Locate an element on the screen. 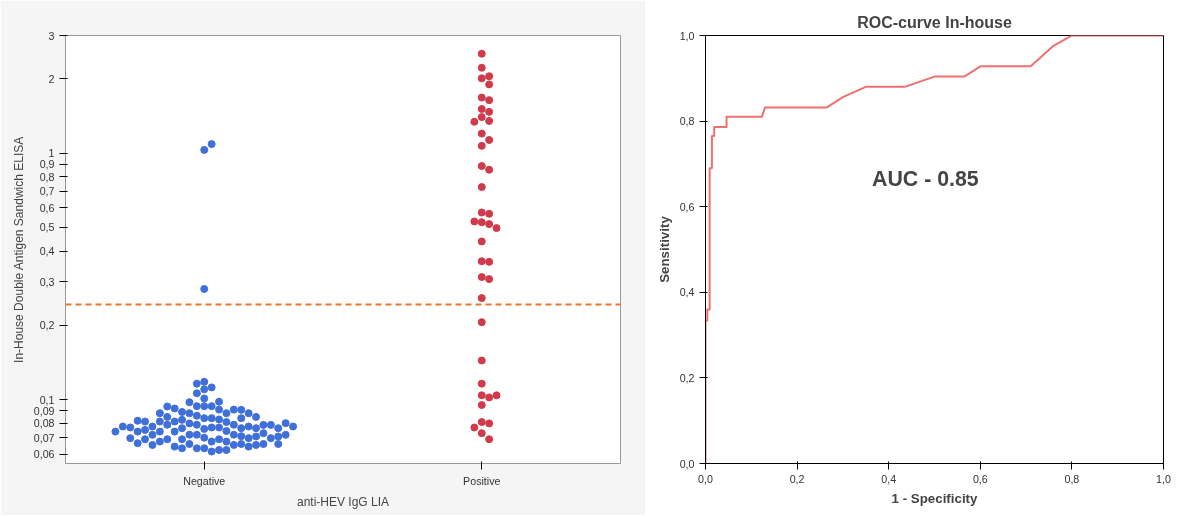  x-tick-label: 1,0 is located at coordinates (1163, 478).